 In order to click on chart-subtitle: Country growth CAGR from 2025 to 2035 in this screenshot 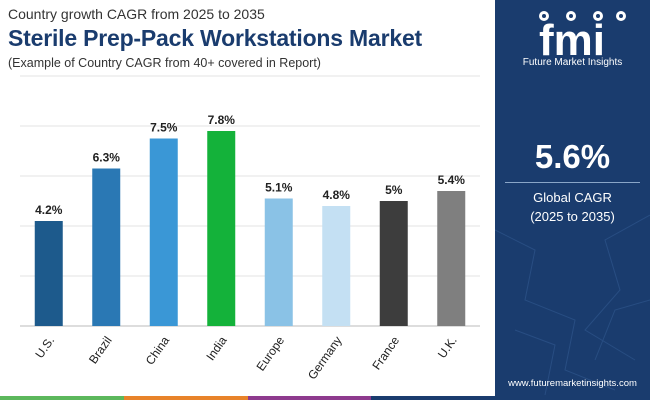, I will do `click(136, 14)`.